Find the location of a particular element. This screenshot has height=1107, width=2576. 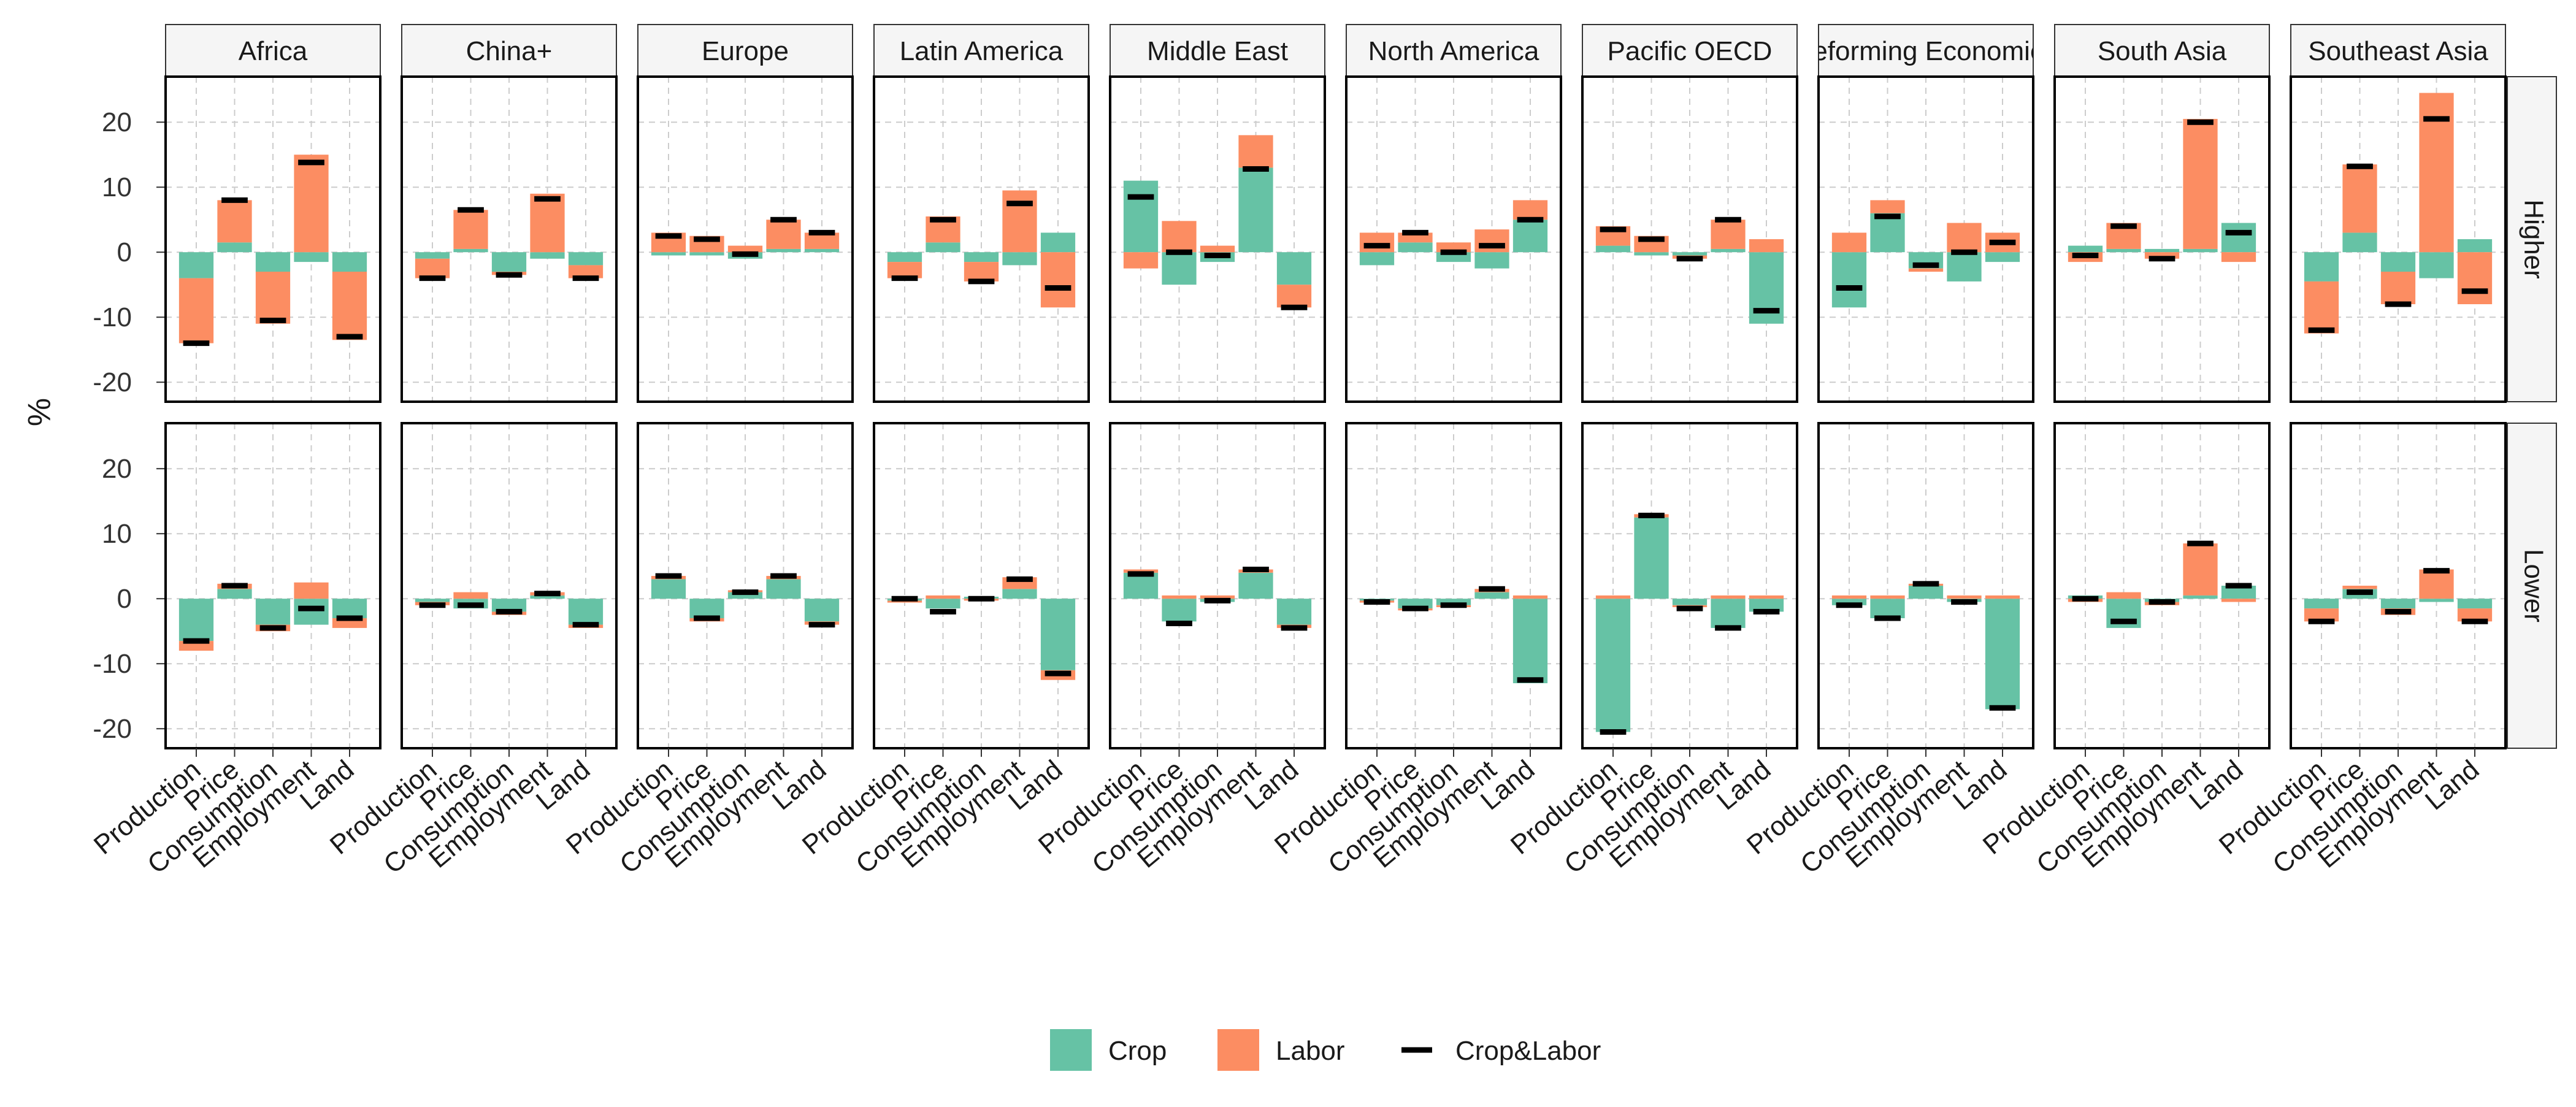

facet-strip-reforming-economies: Reforming Economies is located at coordinates (1926, 50).